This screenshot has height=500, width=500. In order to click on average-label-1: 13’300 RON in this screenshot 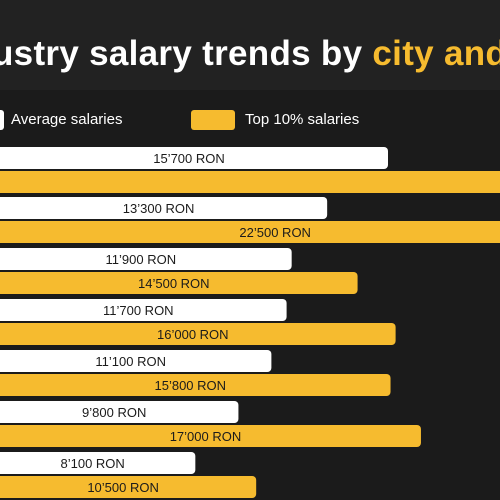, I will do `click(159, 208)`.